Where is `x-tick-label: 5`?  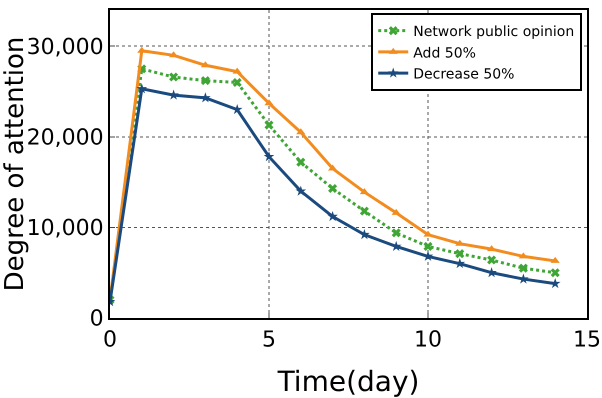
x-tick-label: 5 is located at coordinates (269, 339).